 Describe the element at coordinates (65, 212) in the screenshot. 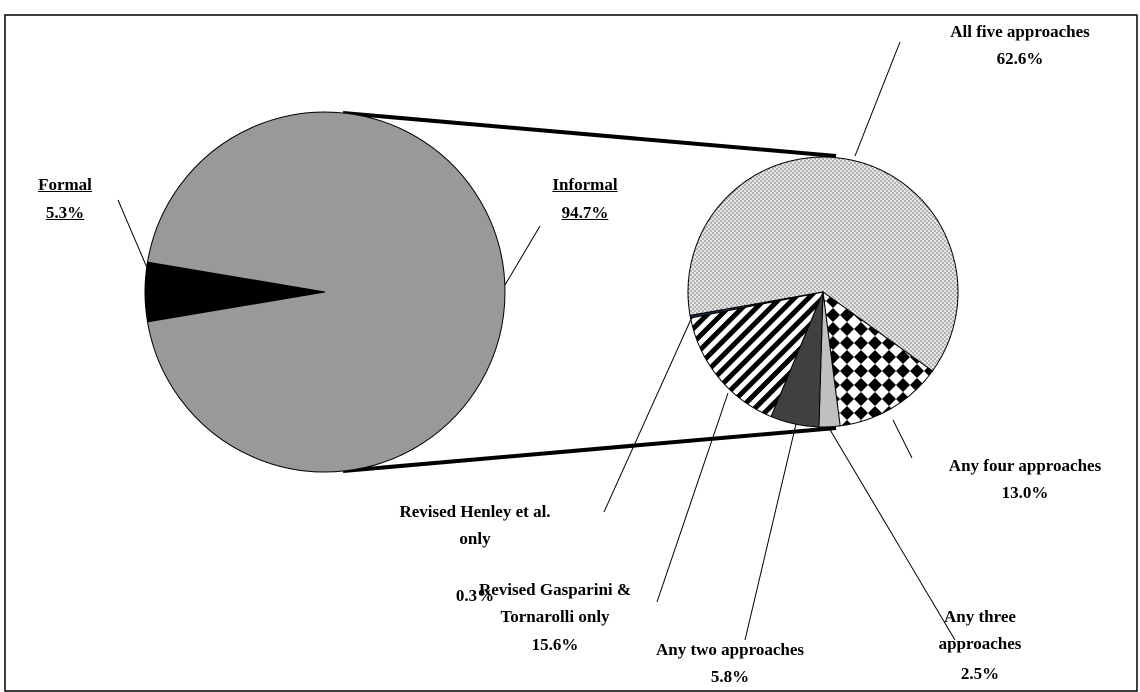

I see `value-label: 5.3%` at that location.